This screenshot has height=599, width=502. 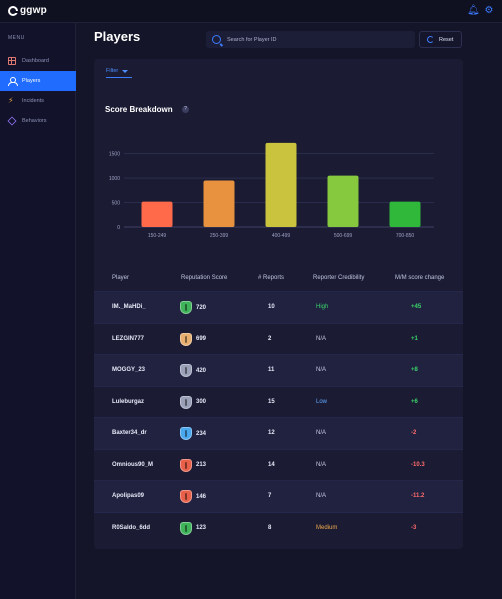 What do you see at coordinates (271, 401) in the screenshot?
I see `report-count: 15` at bounding box center [271, 401].